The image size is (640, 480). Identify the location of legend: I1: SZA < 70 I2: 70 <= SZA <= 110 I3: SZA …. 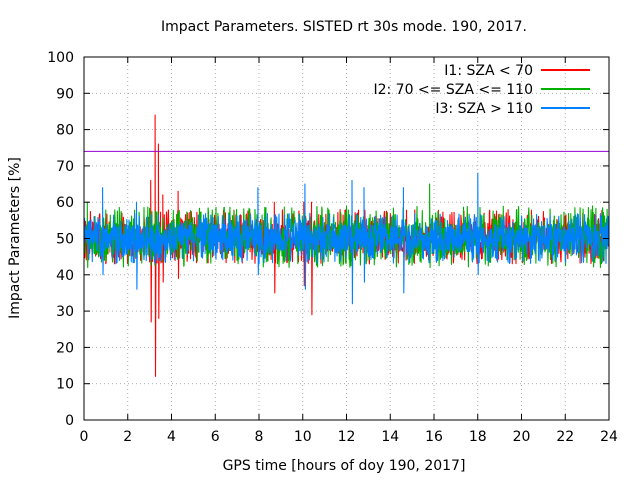
(481, 90).